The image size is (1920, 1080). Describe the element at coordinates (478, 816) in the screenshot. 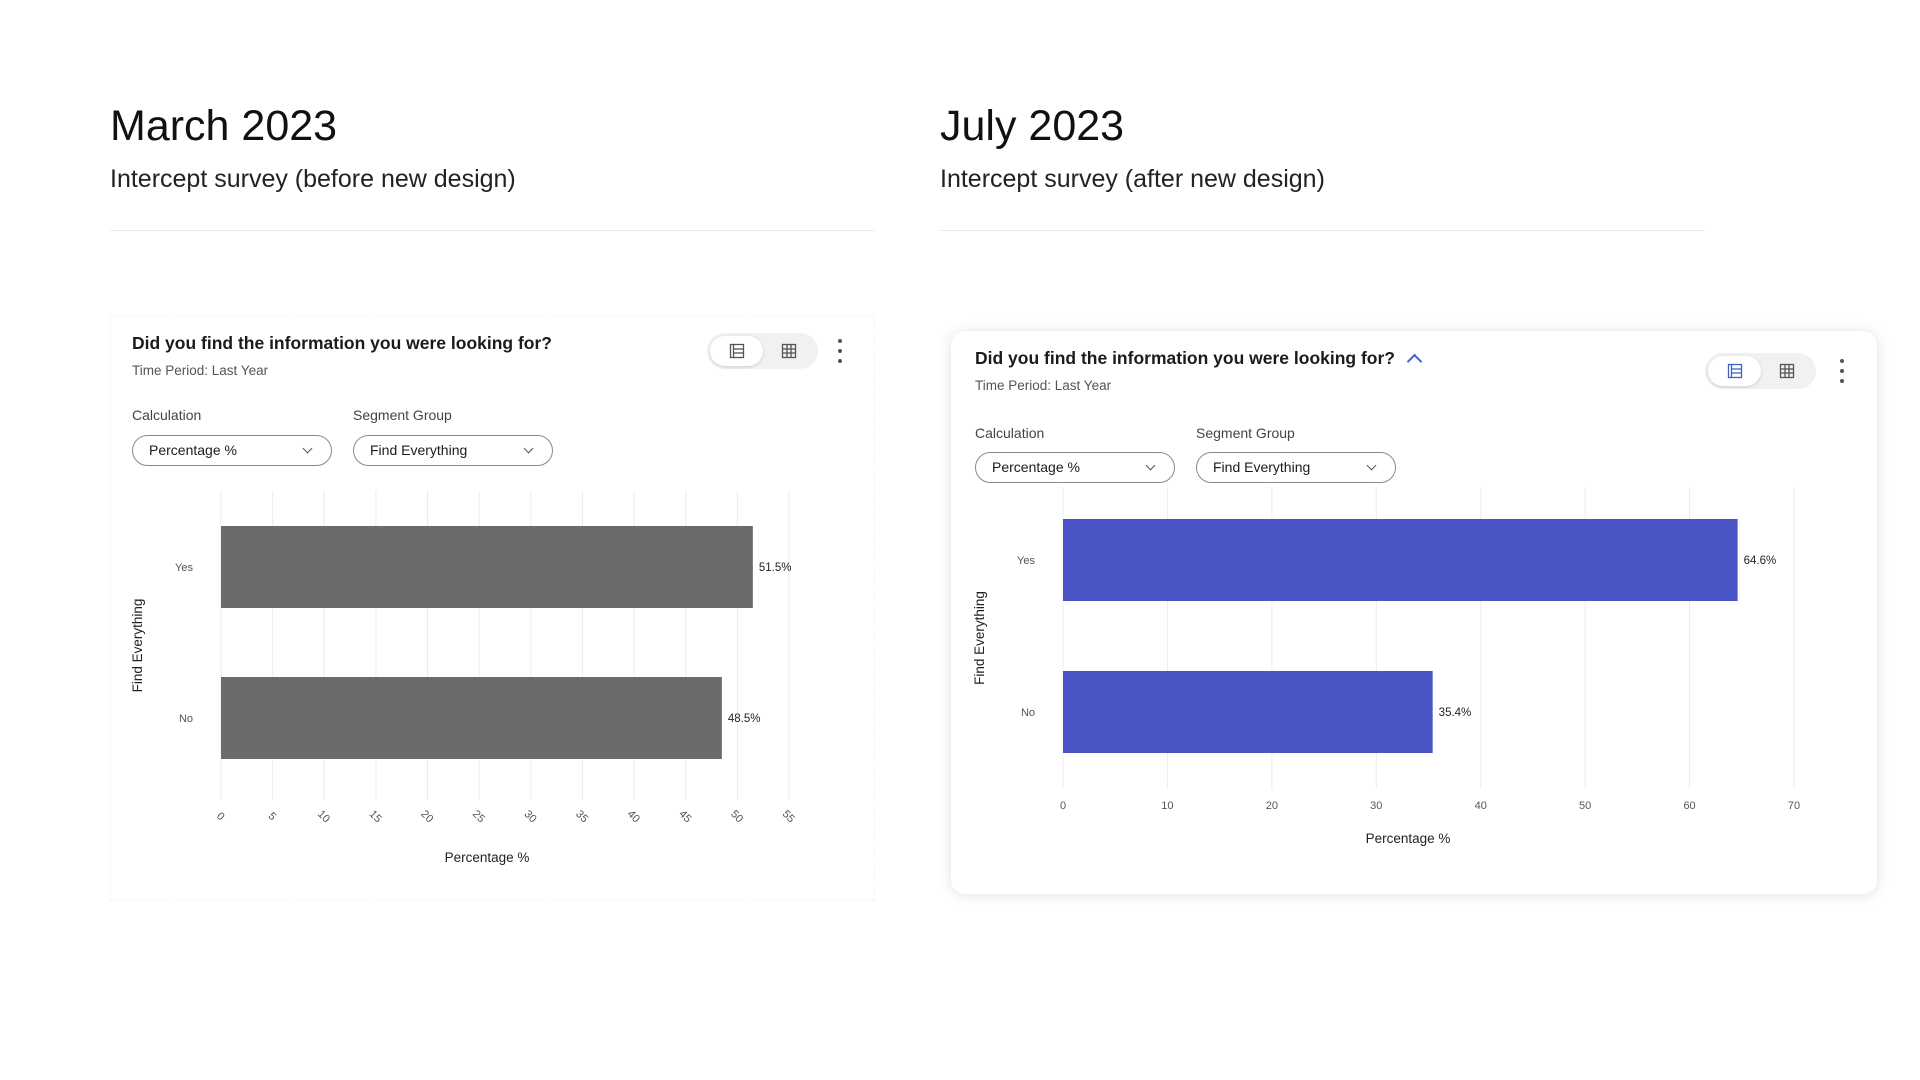

I see `tick-label: 25` at that location.